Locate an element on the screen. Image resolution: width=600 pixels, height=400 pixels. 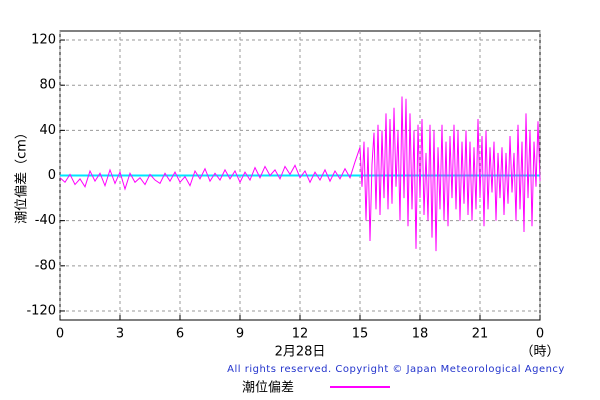
x-tick-label: 21 is located at coordinates (480, 334).